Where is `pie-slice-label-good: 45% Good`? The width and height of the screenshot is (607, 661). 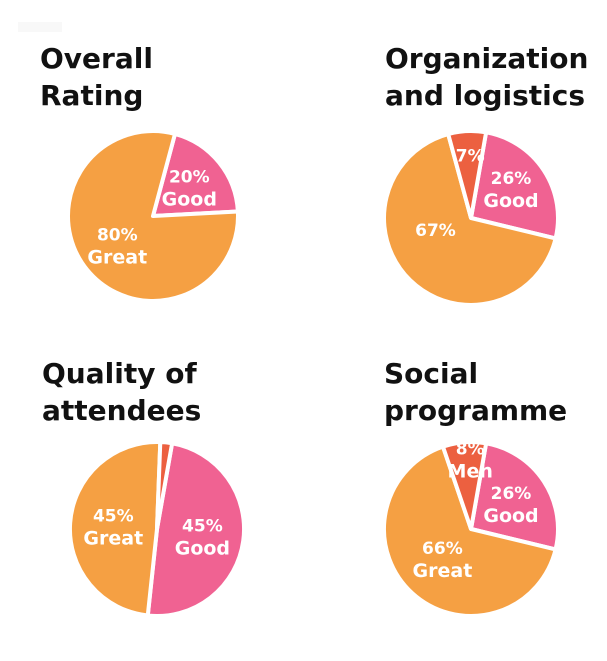
pie-slice-label-good: 45% Good is located at coordinates (202, 538).